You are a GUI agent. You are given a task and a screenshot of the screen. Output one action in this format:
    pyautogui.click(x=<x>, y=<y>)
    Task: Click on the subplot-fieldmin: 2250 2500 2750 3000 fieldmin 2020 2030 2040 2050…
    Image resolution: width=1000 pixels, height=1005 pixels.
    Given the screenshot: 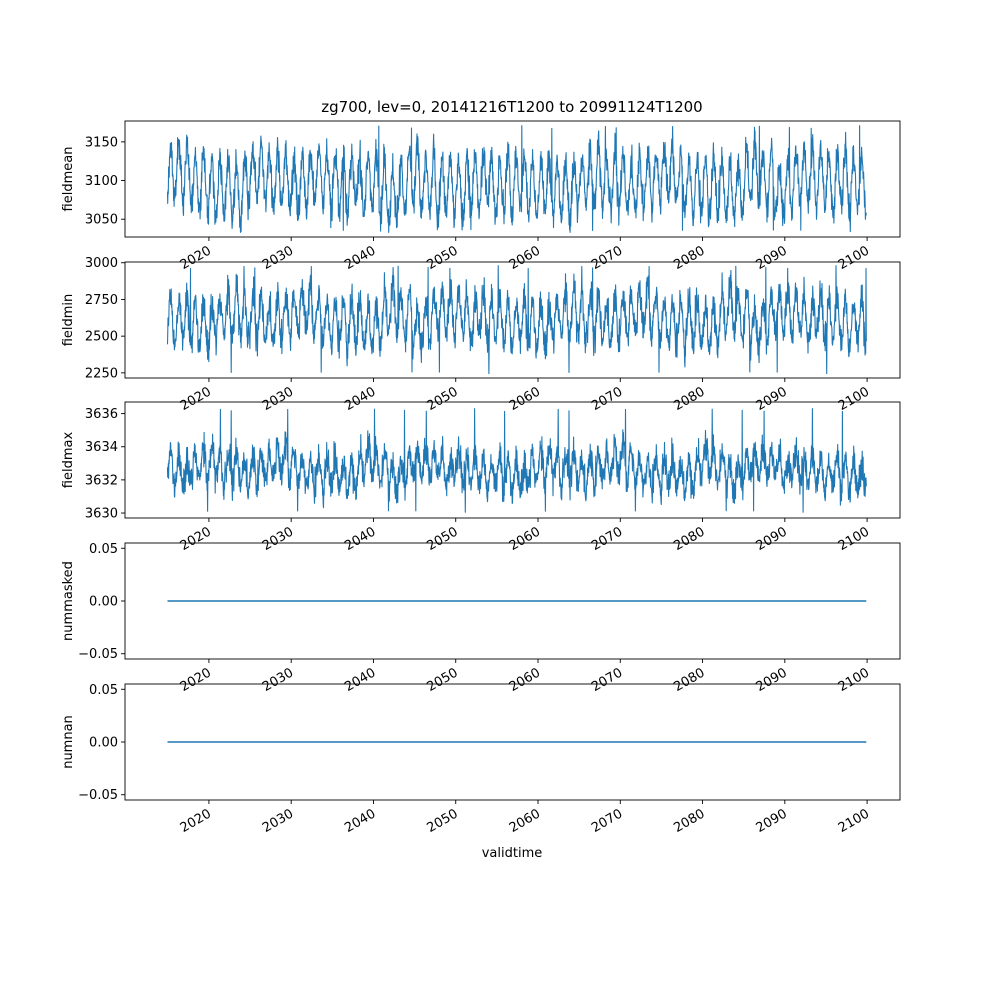 What is the action you would take?
    pyautogui.click(x=481, y=335)
    